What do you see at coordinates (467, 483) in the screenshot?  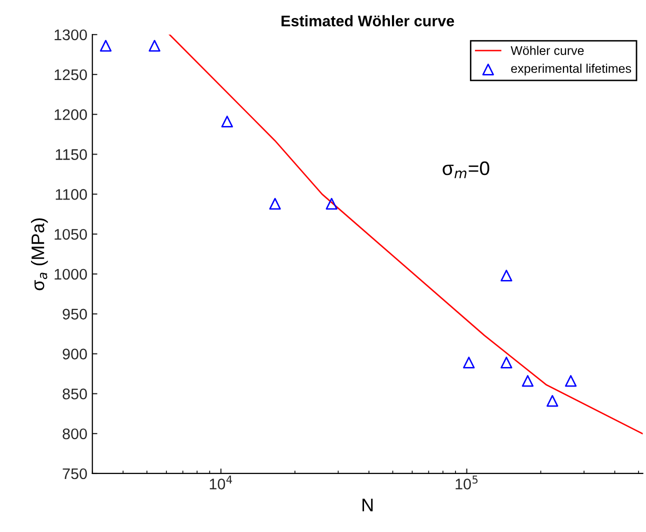 I see `x-tick-label: 10$^{5}$` at bounding box center [467, 483].